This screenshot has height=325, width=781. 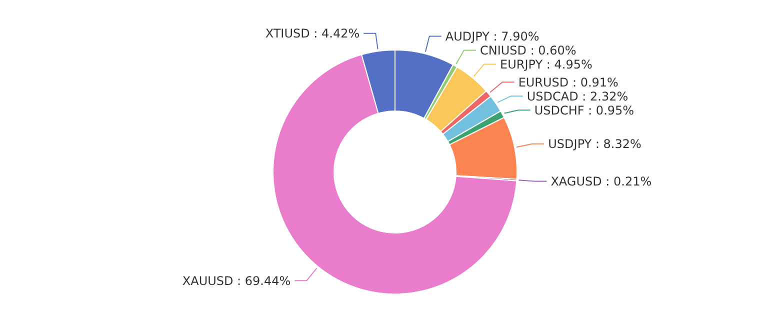 What do you see at coordinates (546, 64) in the screenshot?
I see `slice-label: EURJPY : 4.95%` at bounding box center [546, 64].